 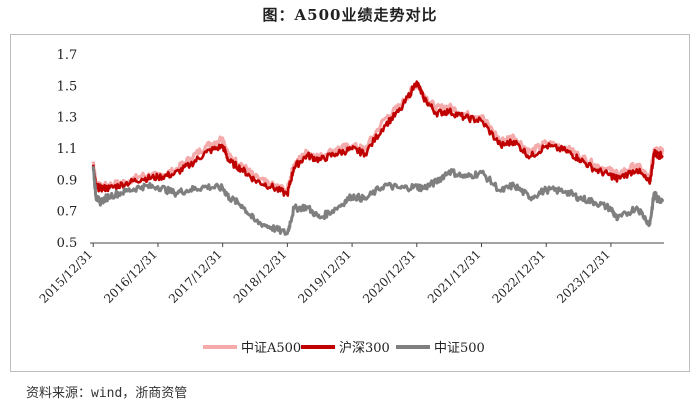 What do you see at coordinates (67, 55) in the screenshot?
I see `y-tick-label: 1.7` at bounding box center [67, 55].